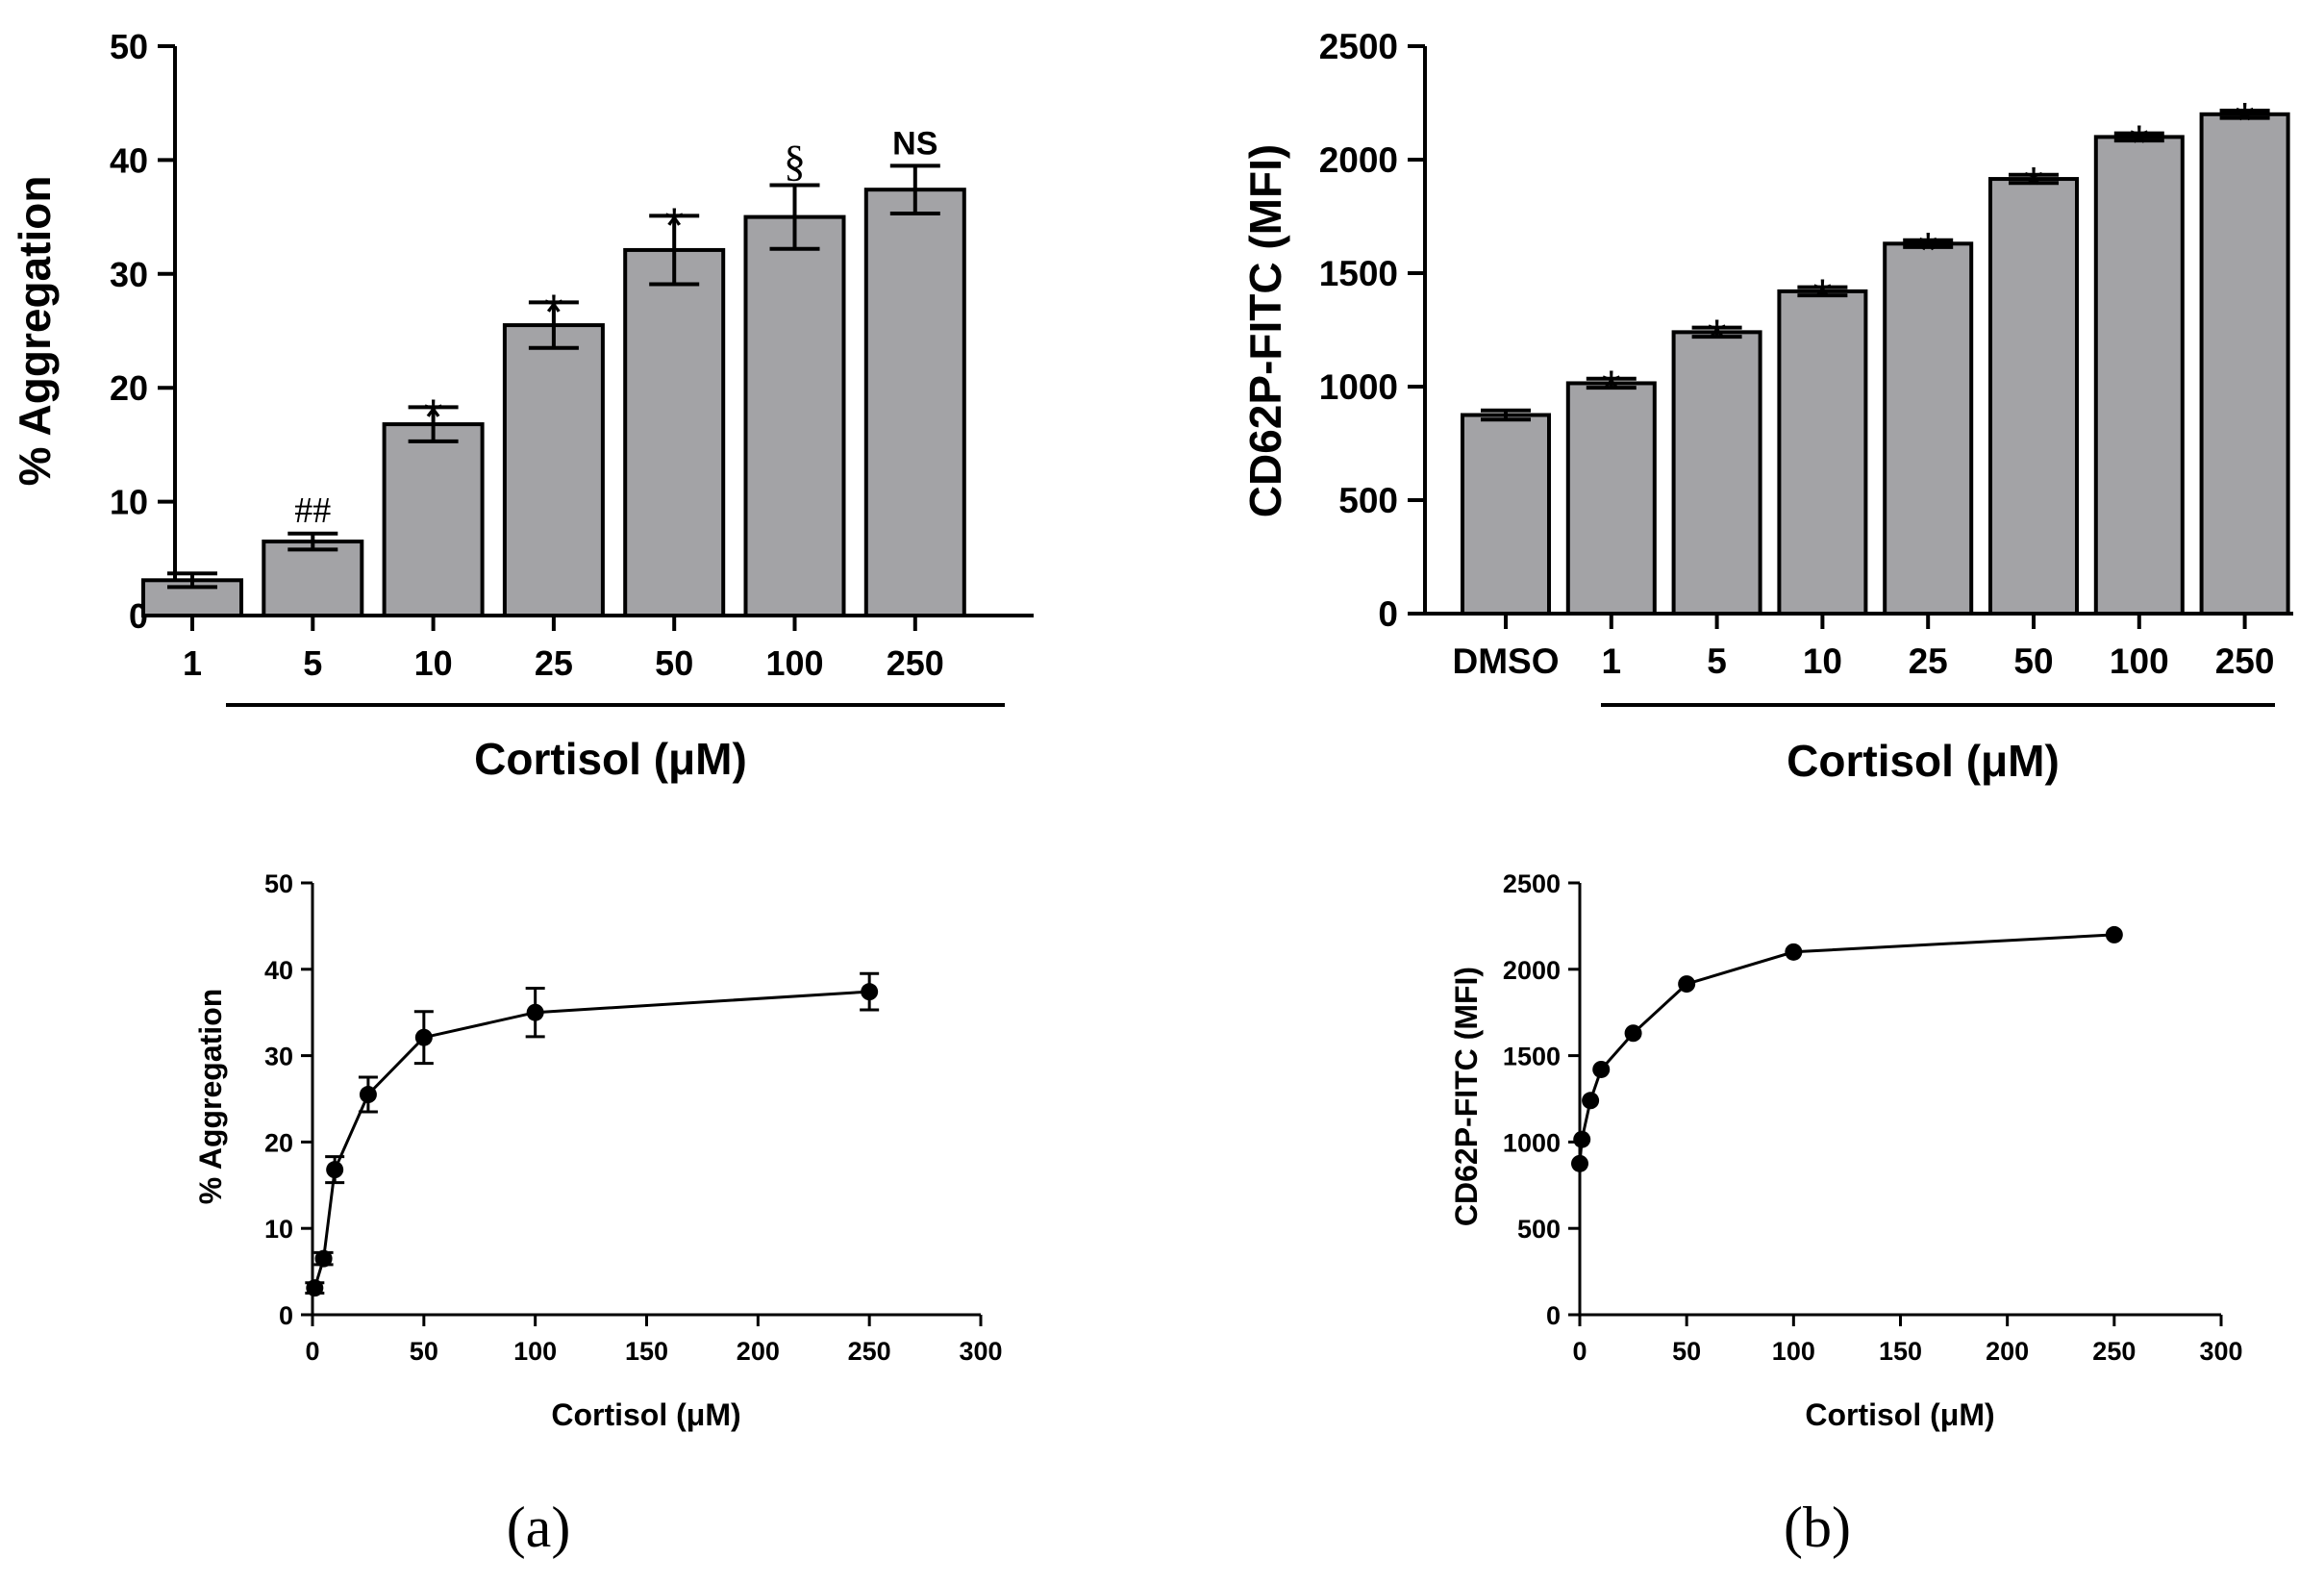  What do you see at coordinates (914, 143) in the screenshot?
I see `significance-label: NS` at bounding box center [914, 143].